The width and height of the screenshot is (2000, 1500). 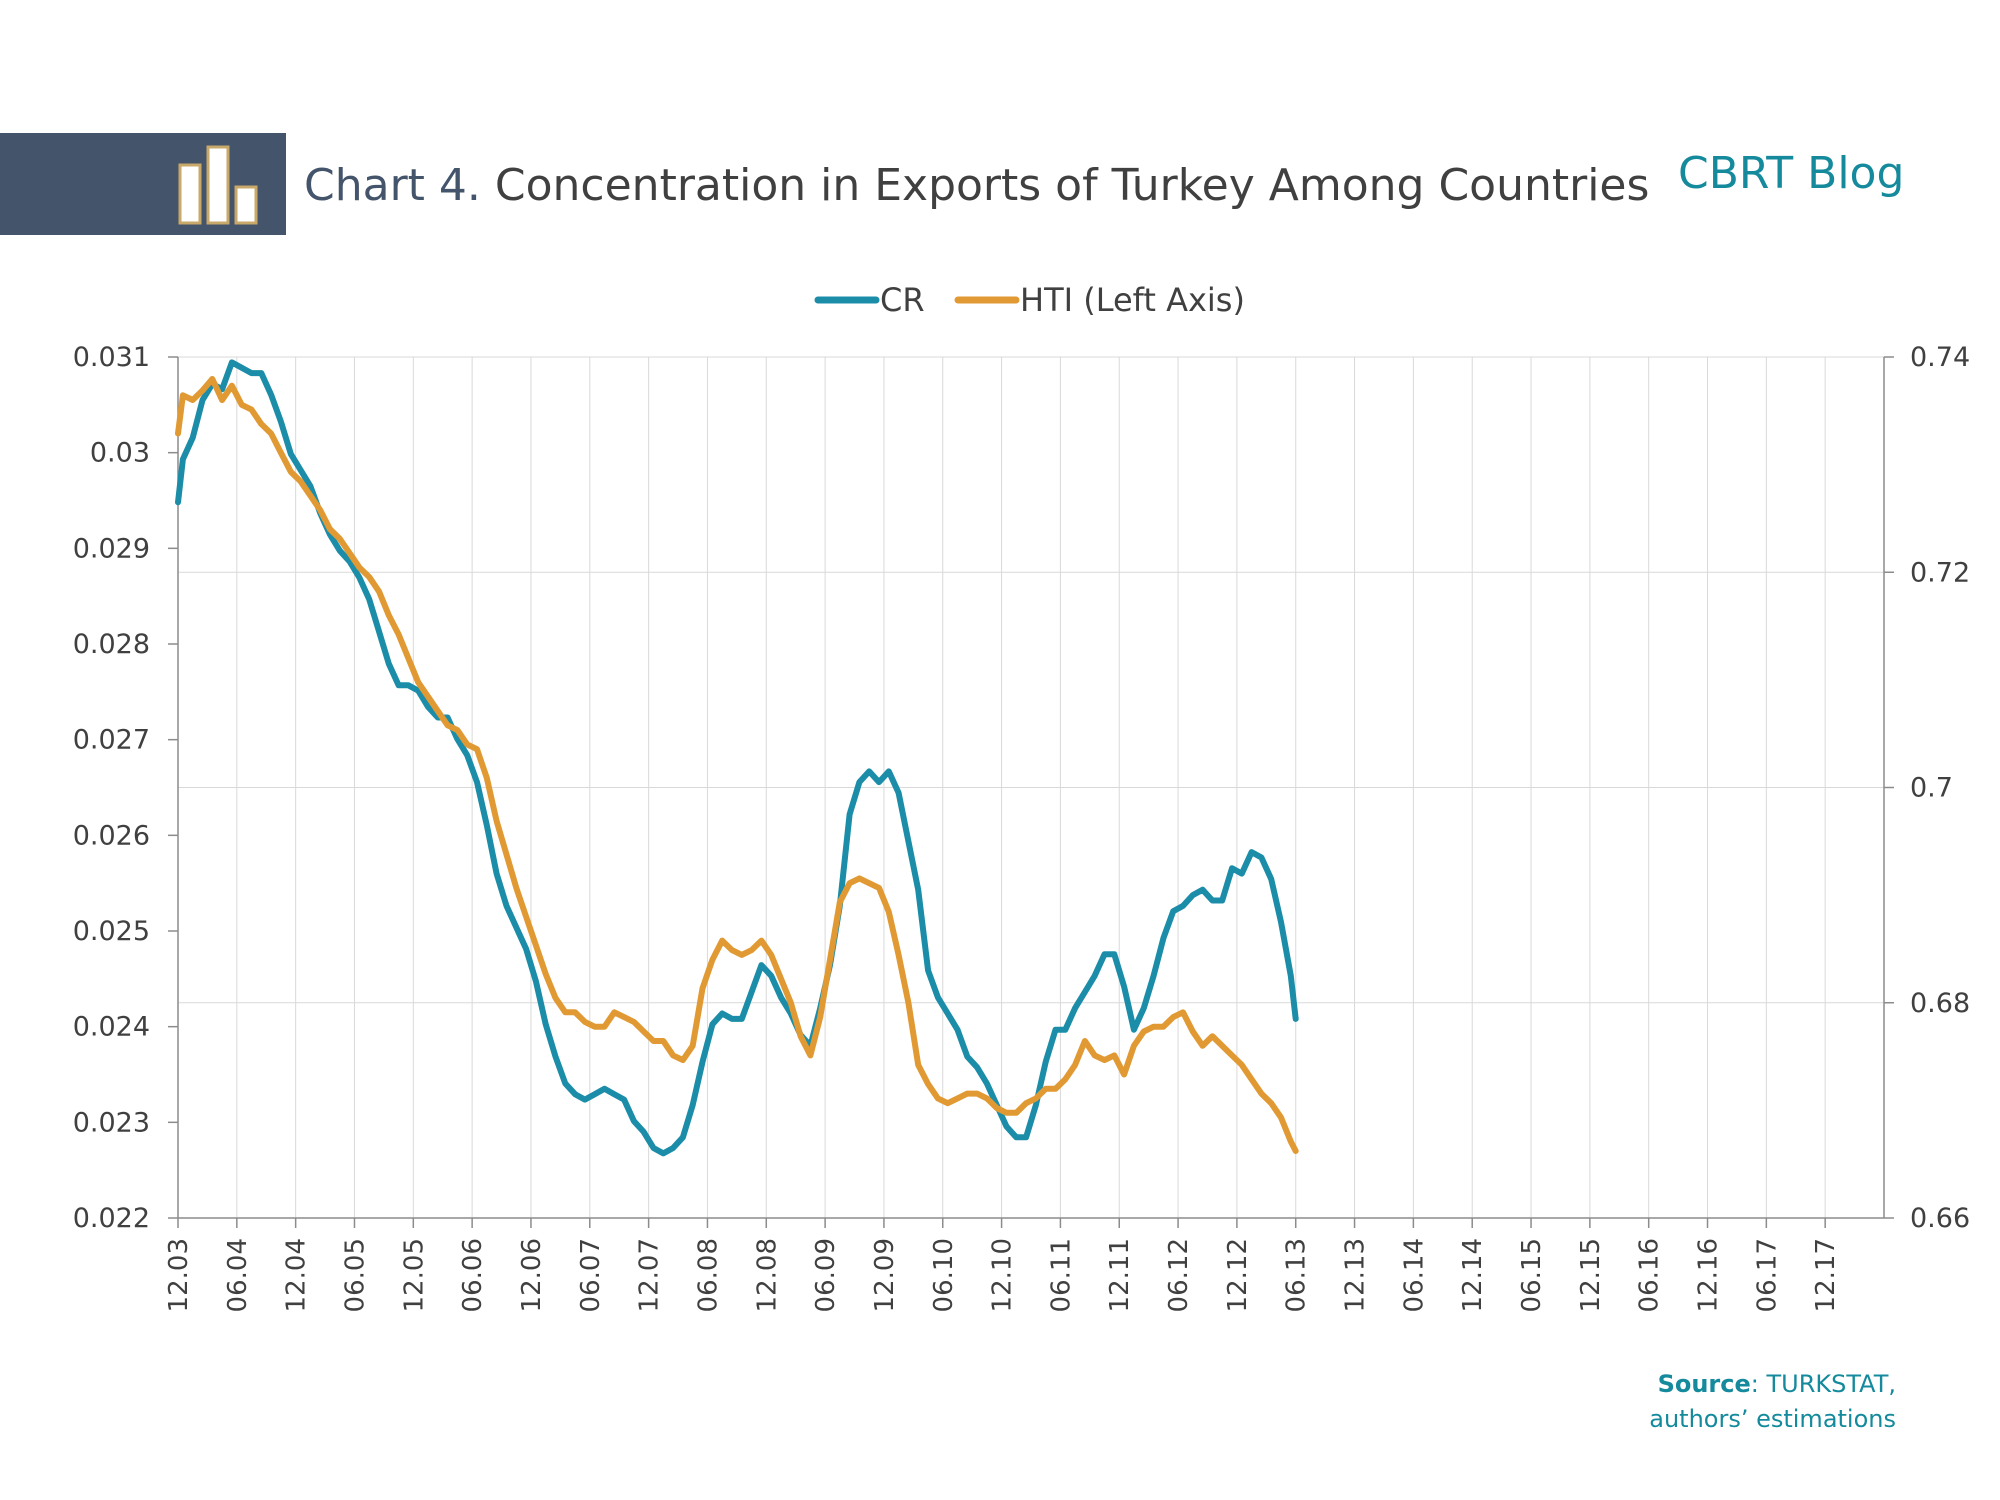 What do you see at coordinates (1061, 1275) in the screenshot?
I see `x-axis-tick-label: 06.11` at bounding box center [1061, 1275].